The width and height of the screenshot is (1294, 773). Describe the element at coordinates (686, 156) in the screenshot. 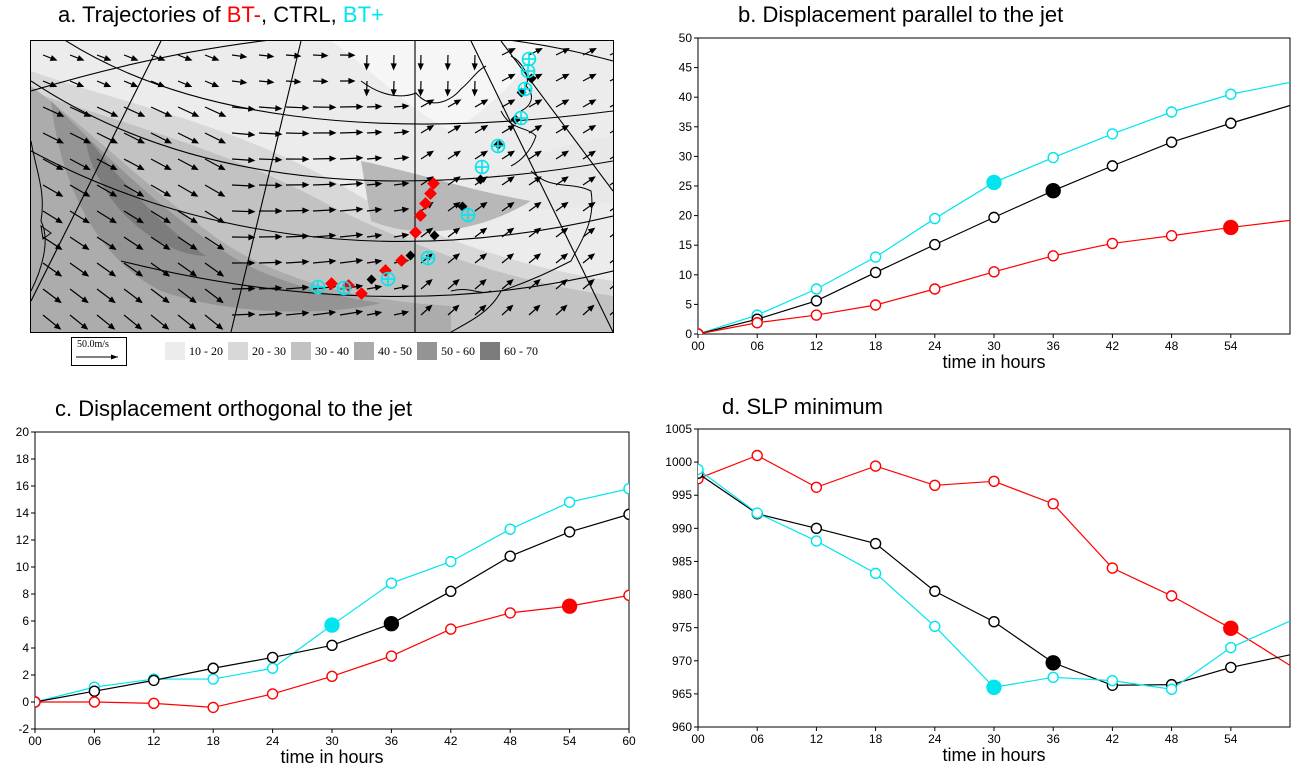

I see `y-tick-label: 30` at that location.